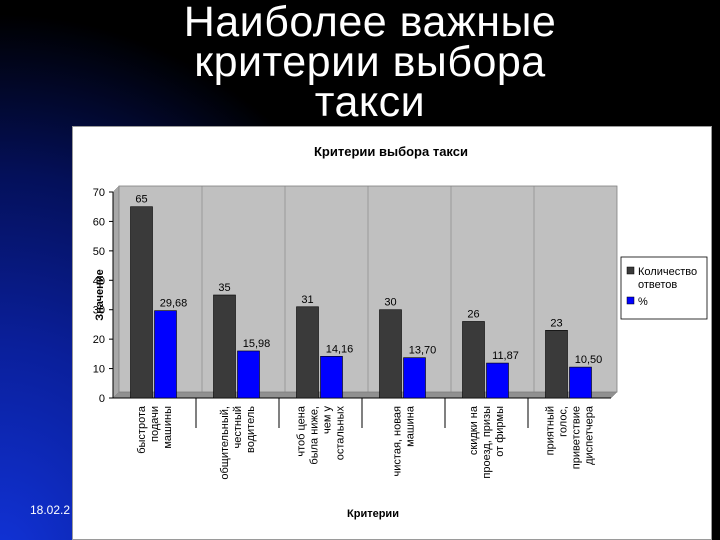 The image size is (720, 540). What do you see at coordinates (99, 222) in the screenshot?
I see `y-tick-label: 60` at bounding box center [99, 222].